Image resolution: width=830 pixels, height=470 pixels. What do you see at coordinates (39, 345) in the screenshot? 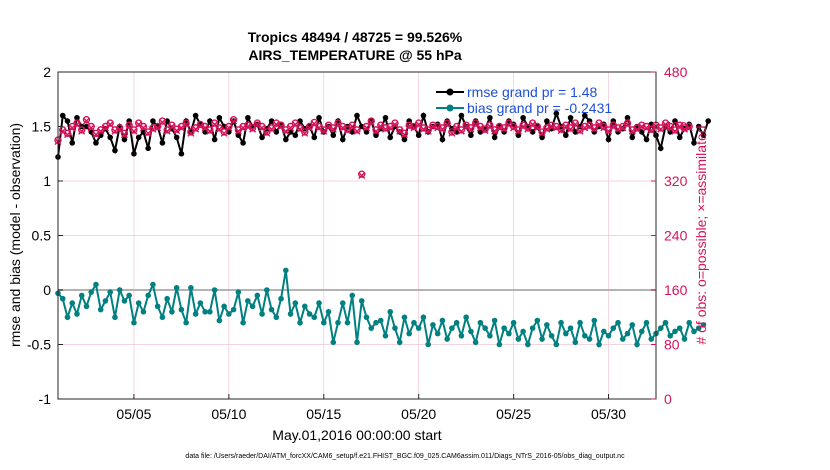
I see `y-tick-label: -0.5` at bounding box center [39, 345].